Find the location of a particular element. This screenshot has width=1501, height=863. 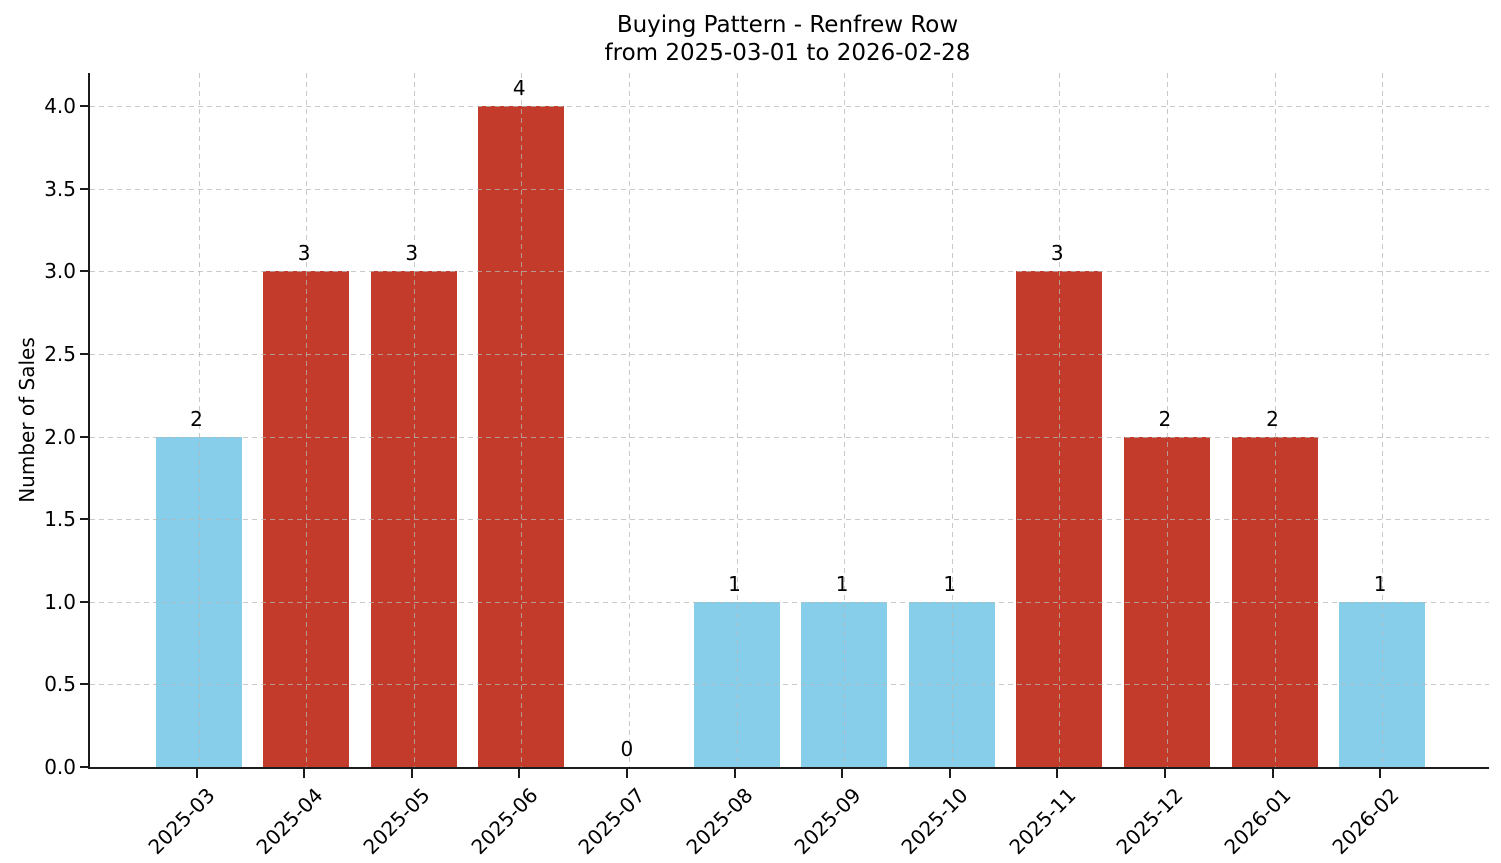

y-tick-label: 4.0 is located at coordinates (60, 106).